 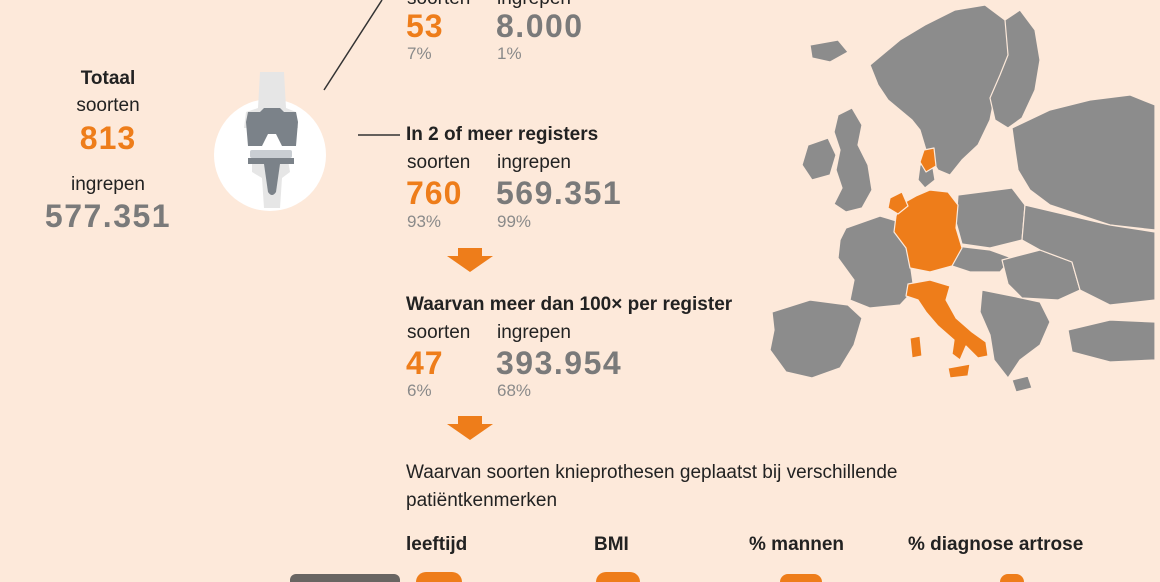 What do you see at coordinates (439, 162) in the screenshot?
I see `meer-registers-soorten-label: soorten` at bounding box center [439, 162].